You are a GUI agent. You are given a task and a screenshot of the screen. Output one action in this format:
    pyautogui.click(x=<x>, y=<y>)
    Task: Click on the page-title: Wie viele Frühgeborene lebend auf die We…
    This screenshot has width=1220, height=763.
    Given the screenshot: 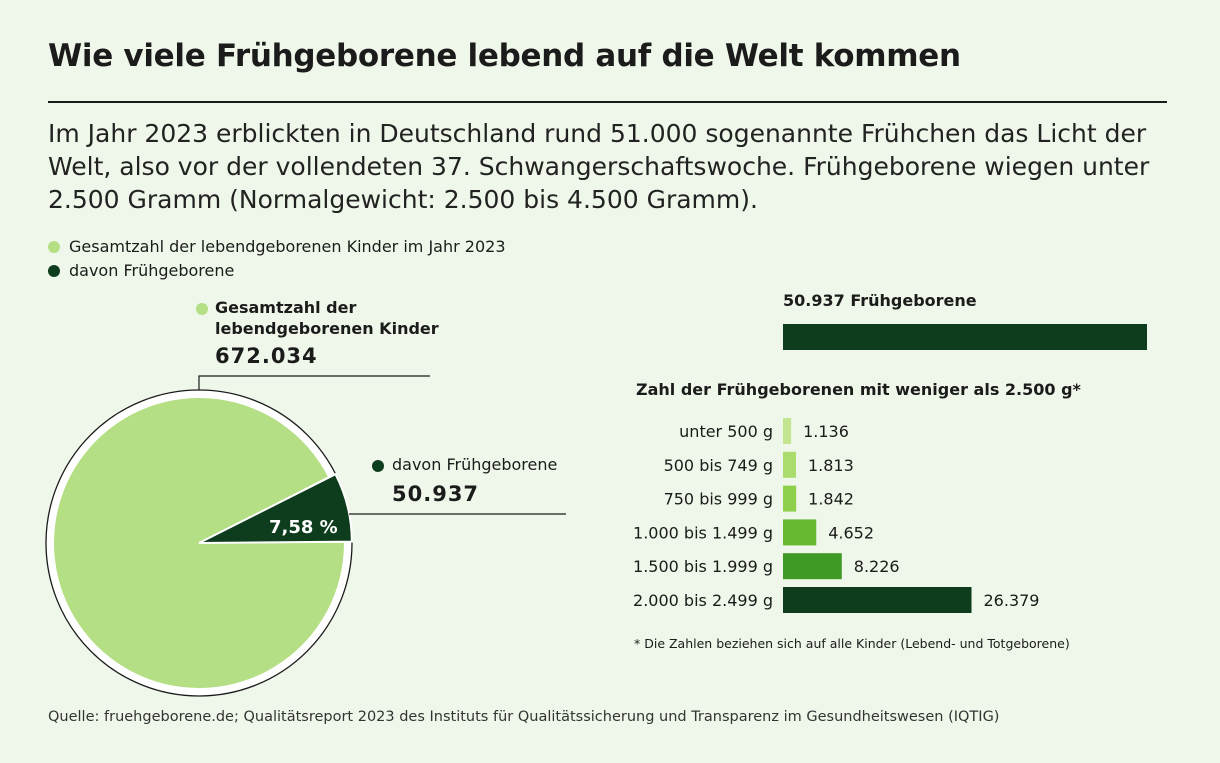 What is the action you would take?
    pyautogui.click(x=504, y=56)
    